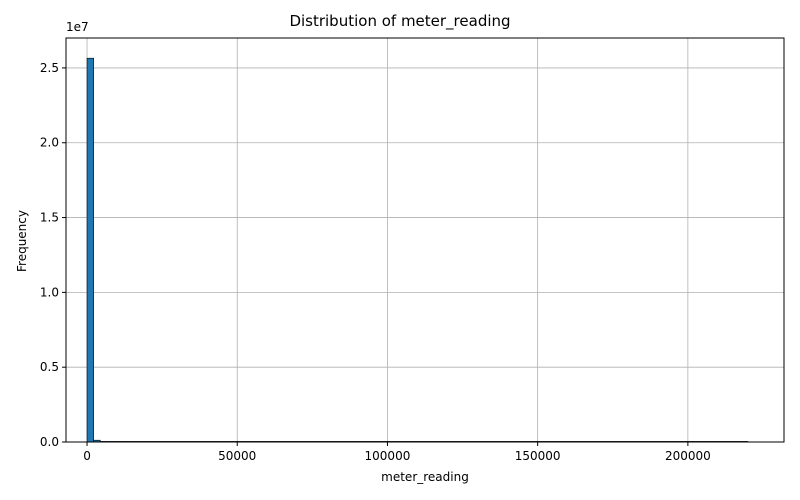  Describe the element at coordinates (49, 68) in the screenshot. I see `y-tick-label: 2.5` at that location.